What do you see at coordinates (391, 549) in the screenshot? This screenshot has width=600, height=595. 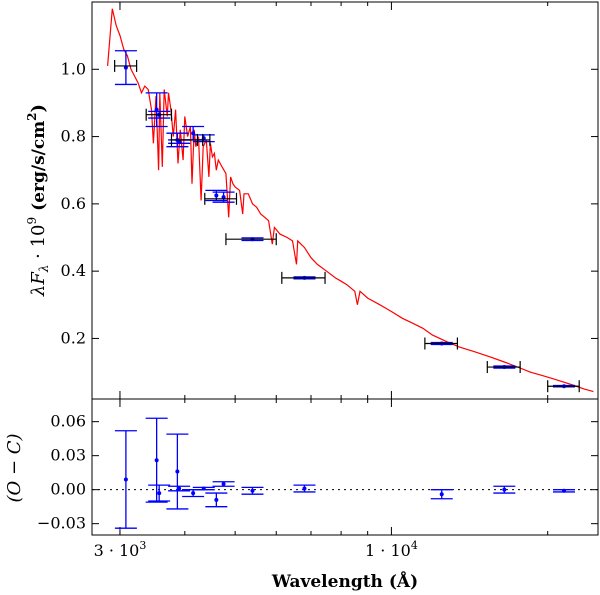 I see `x-tick-label: 1 · 10⁴` at bounding box center [391, 549].